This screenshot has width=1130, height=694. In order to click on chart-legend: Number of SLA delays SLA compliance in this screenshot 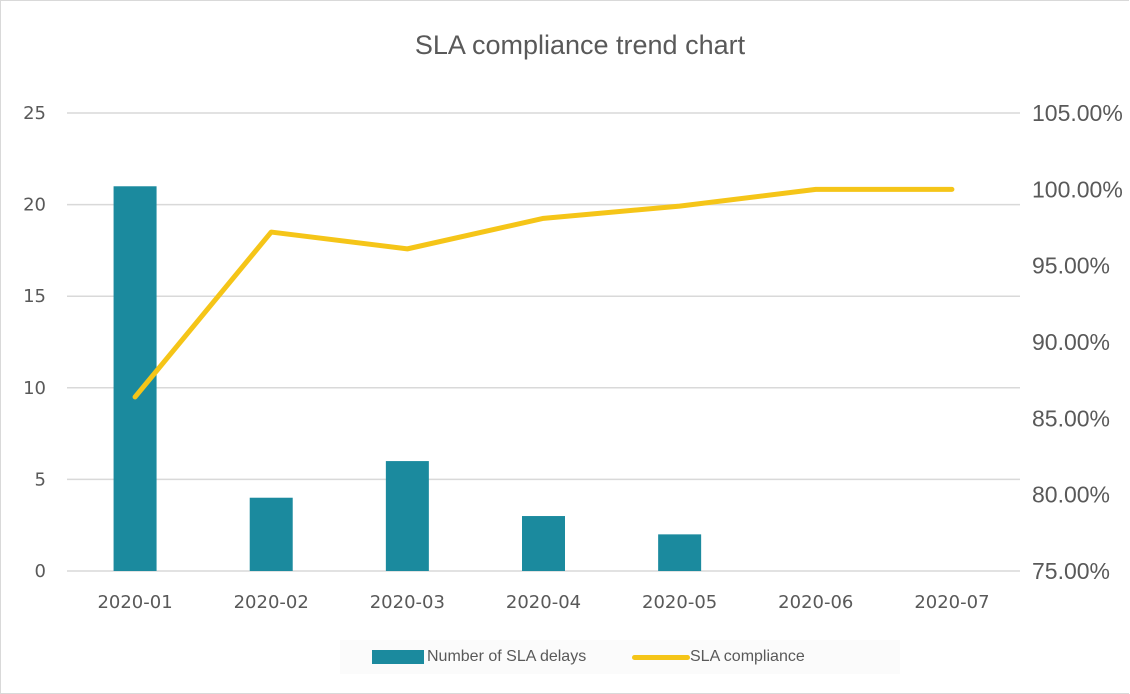, I will do `click(620, 657)`.